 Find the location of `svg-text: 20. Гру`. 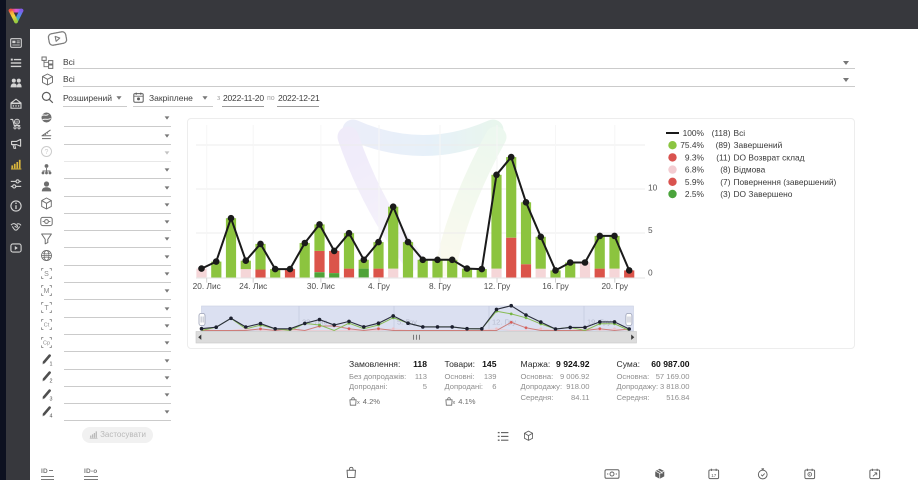

svg-text: 20. Гру is located at coordinates (615, 286).